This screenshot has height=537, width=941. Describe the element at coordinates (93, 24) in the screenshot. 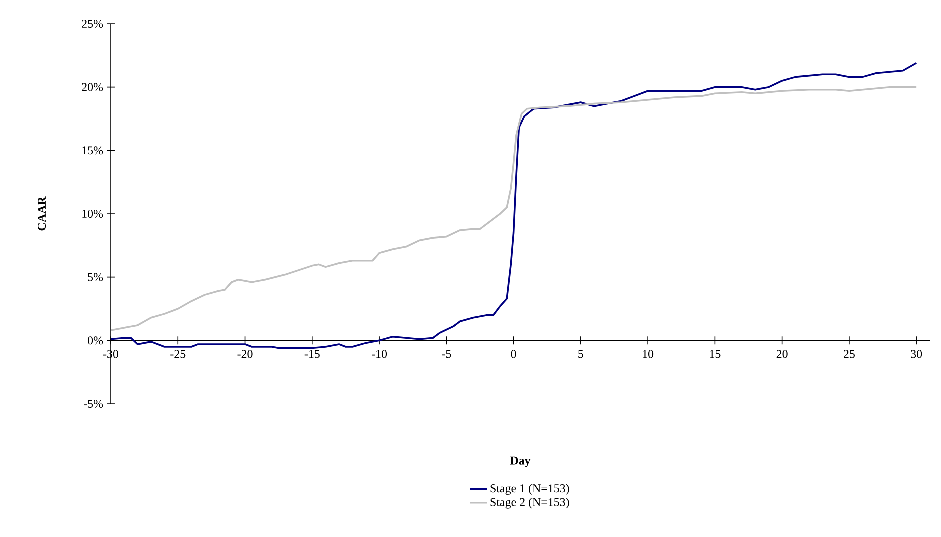

I see `y-tick-label: 25%` at that location.